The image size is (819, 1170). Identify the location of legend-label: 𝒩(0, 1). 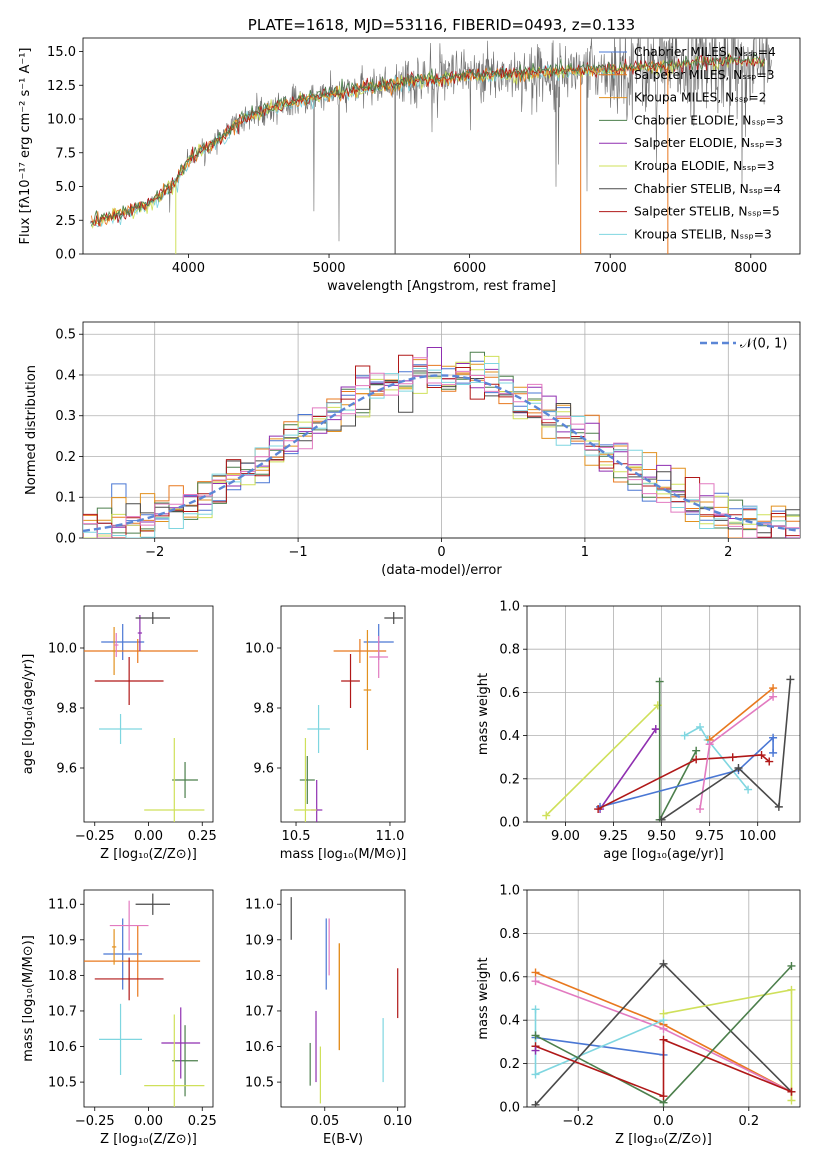
(763, 344).